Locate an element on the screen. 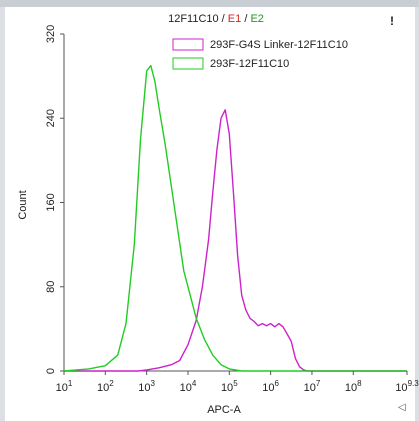  x-tick-label: 10³ is located at coordinates (146, 386).